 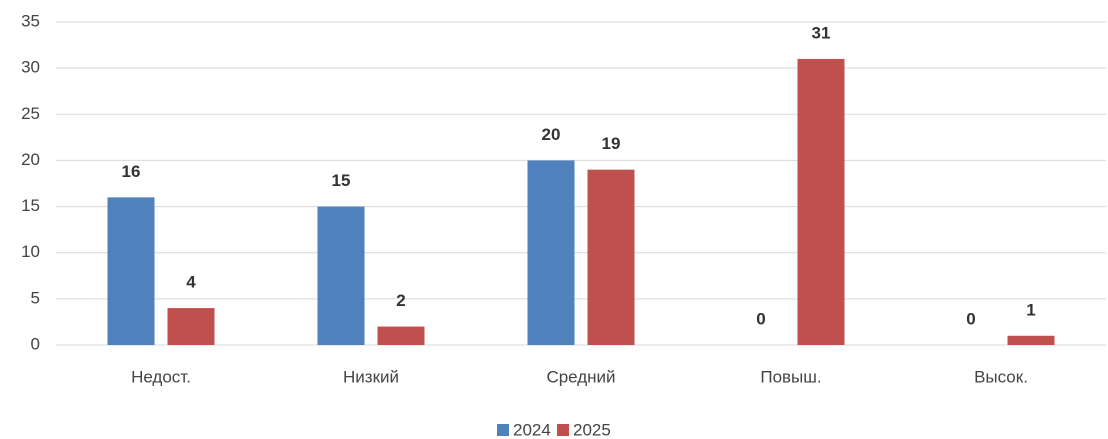 I want to click on x-tick-label: Повыш., so click(x=790, y=376).